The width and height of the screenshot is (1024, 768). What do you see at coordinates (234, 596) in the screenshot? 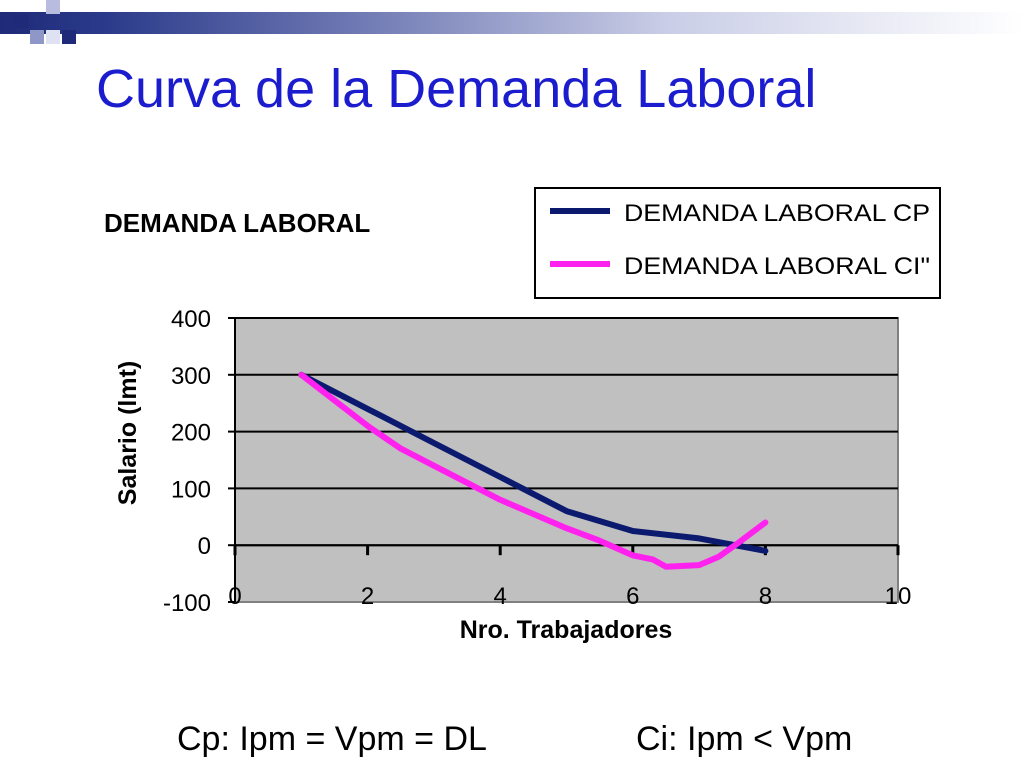
I see `x-tick-label: 0` at bounding box center [234, 596].